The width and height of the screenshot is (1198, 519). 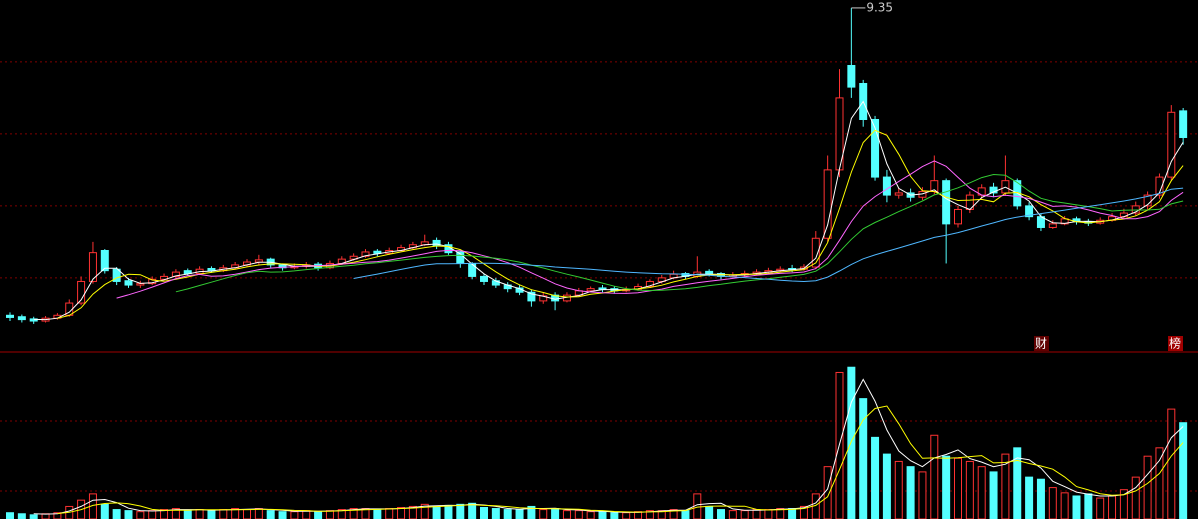 I want to click on max-price-label: 9.35, so click(x=879, y=7).